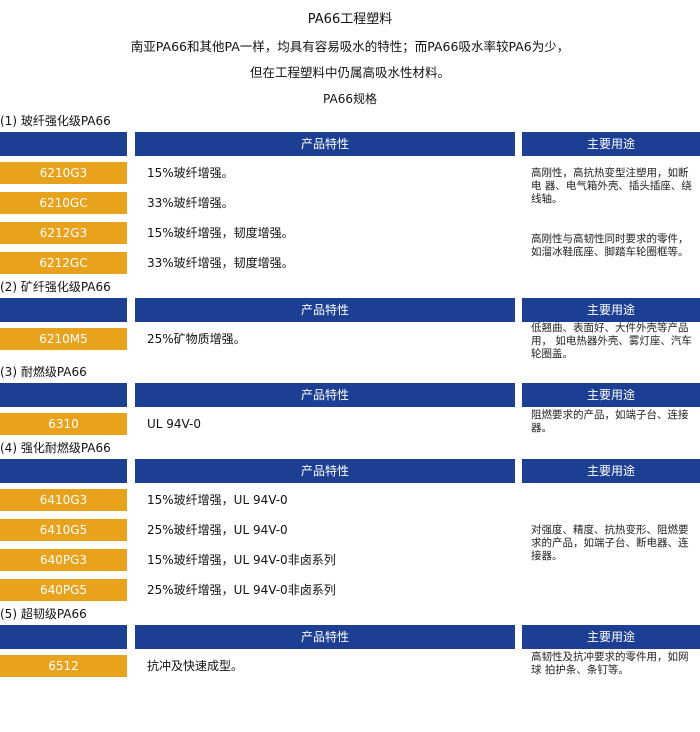 The width and height of the screenshot is (700, 732). Describe the element at coordinates (43, 614) in the screenshot. I see `section-title: (5) 超韧级PA66` at that location.